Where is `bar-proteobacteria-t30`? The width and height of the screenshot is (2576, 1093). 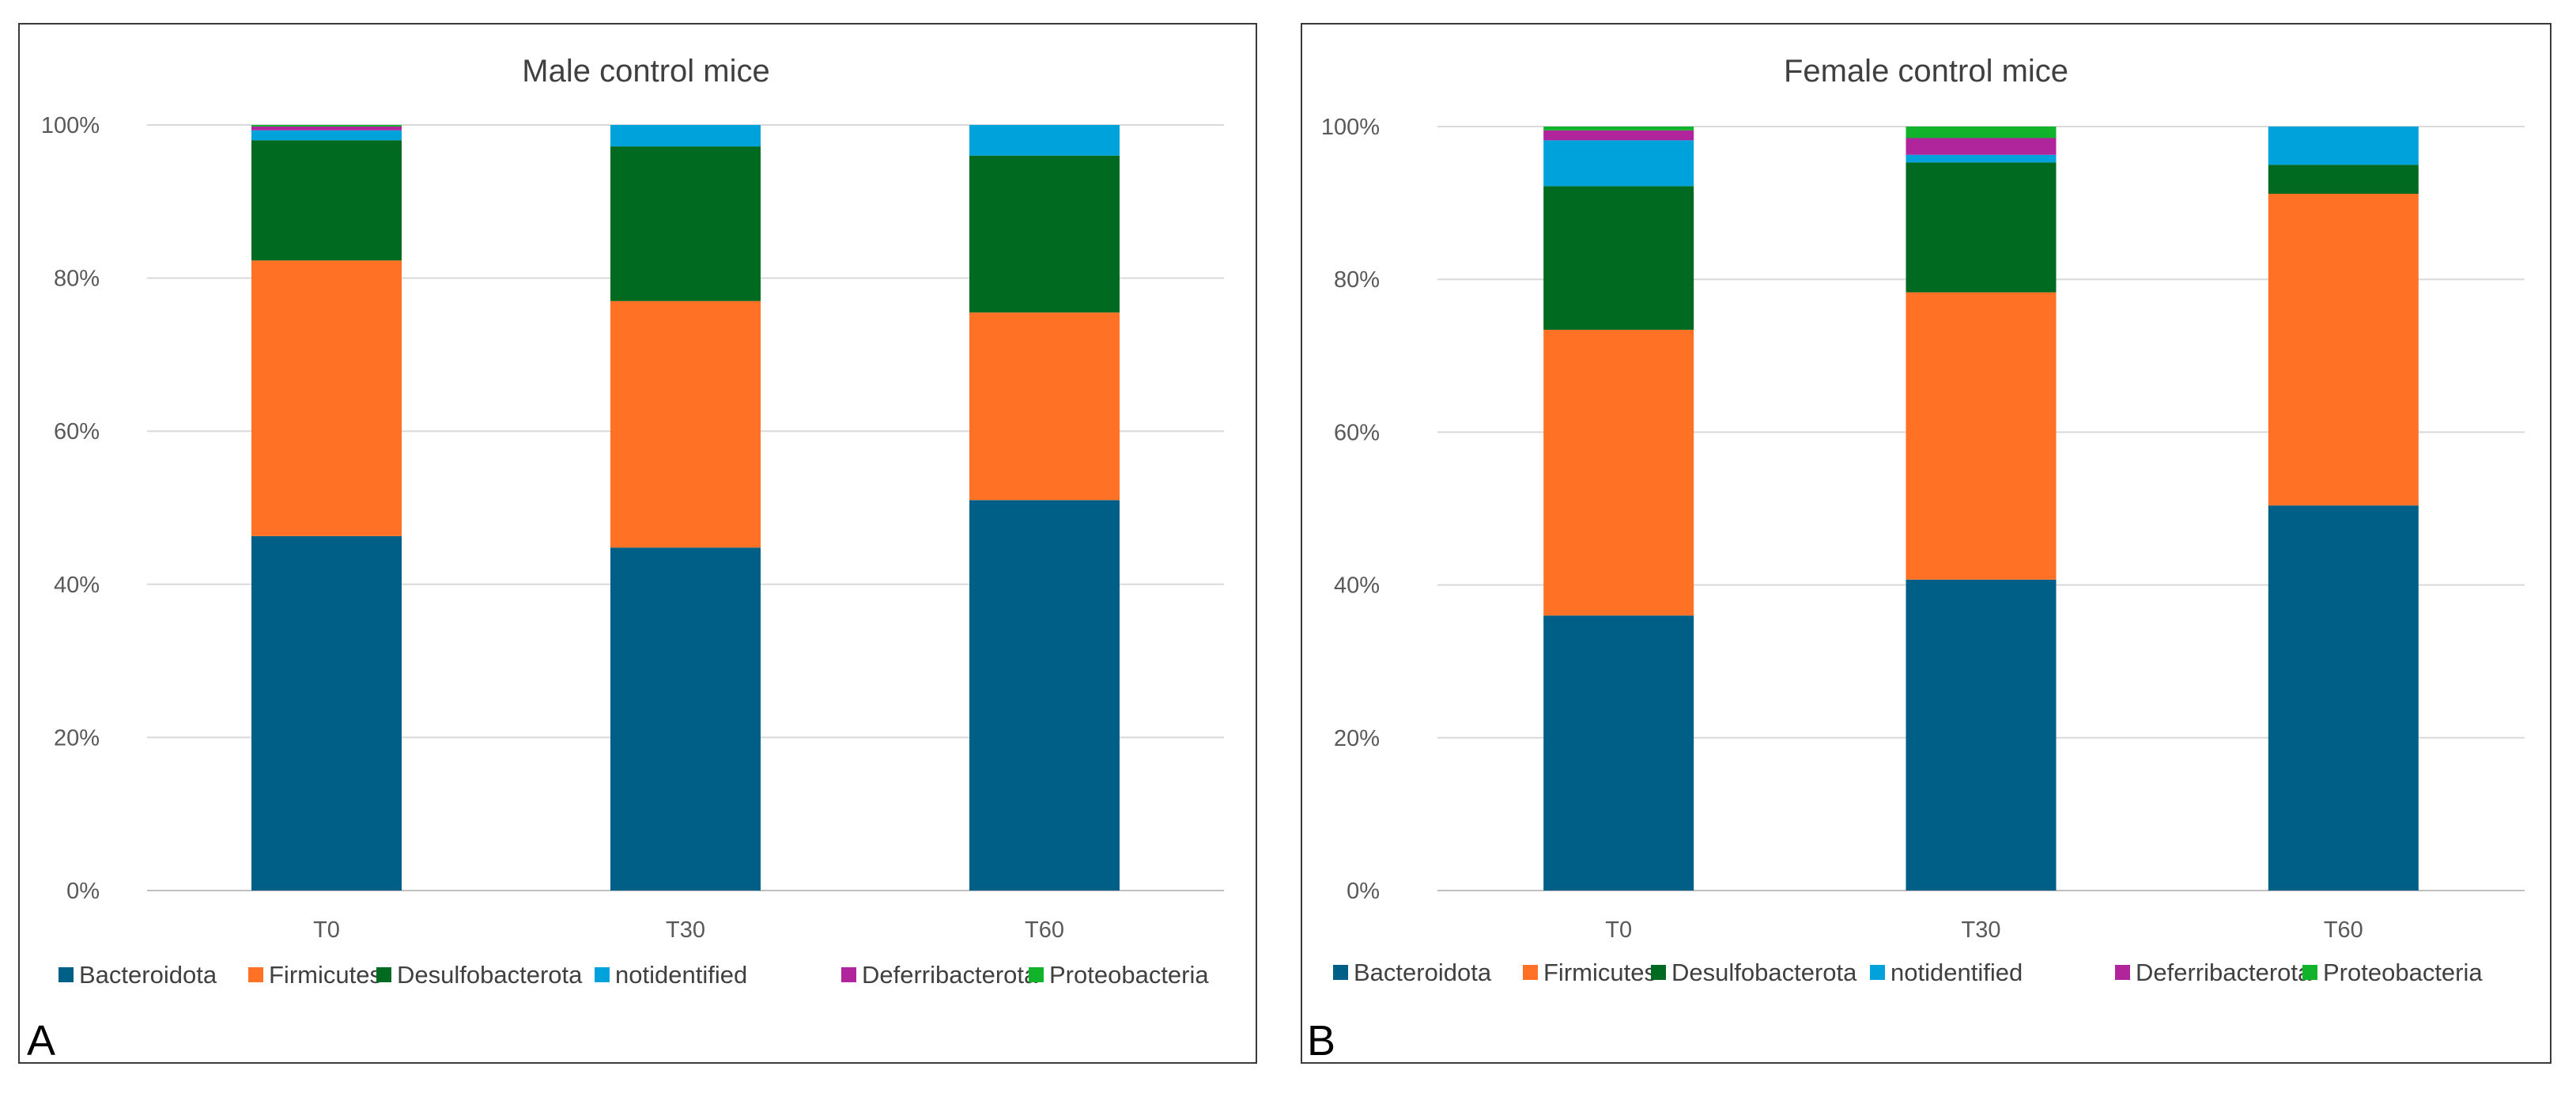 bar-proteobacteria-t30 is located at coordinates (1981, 132).